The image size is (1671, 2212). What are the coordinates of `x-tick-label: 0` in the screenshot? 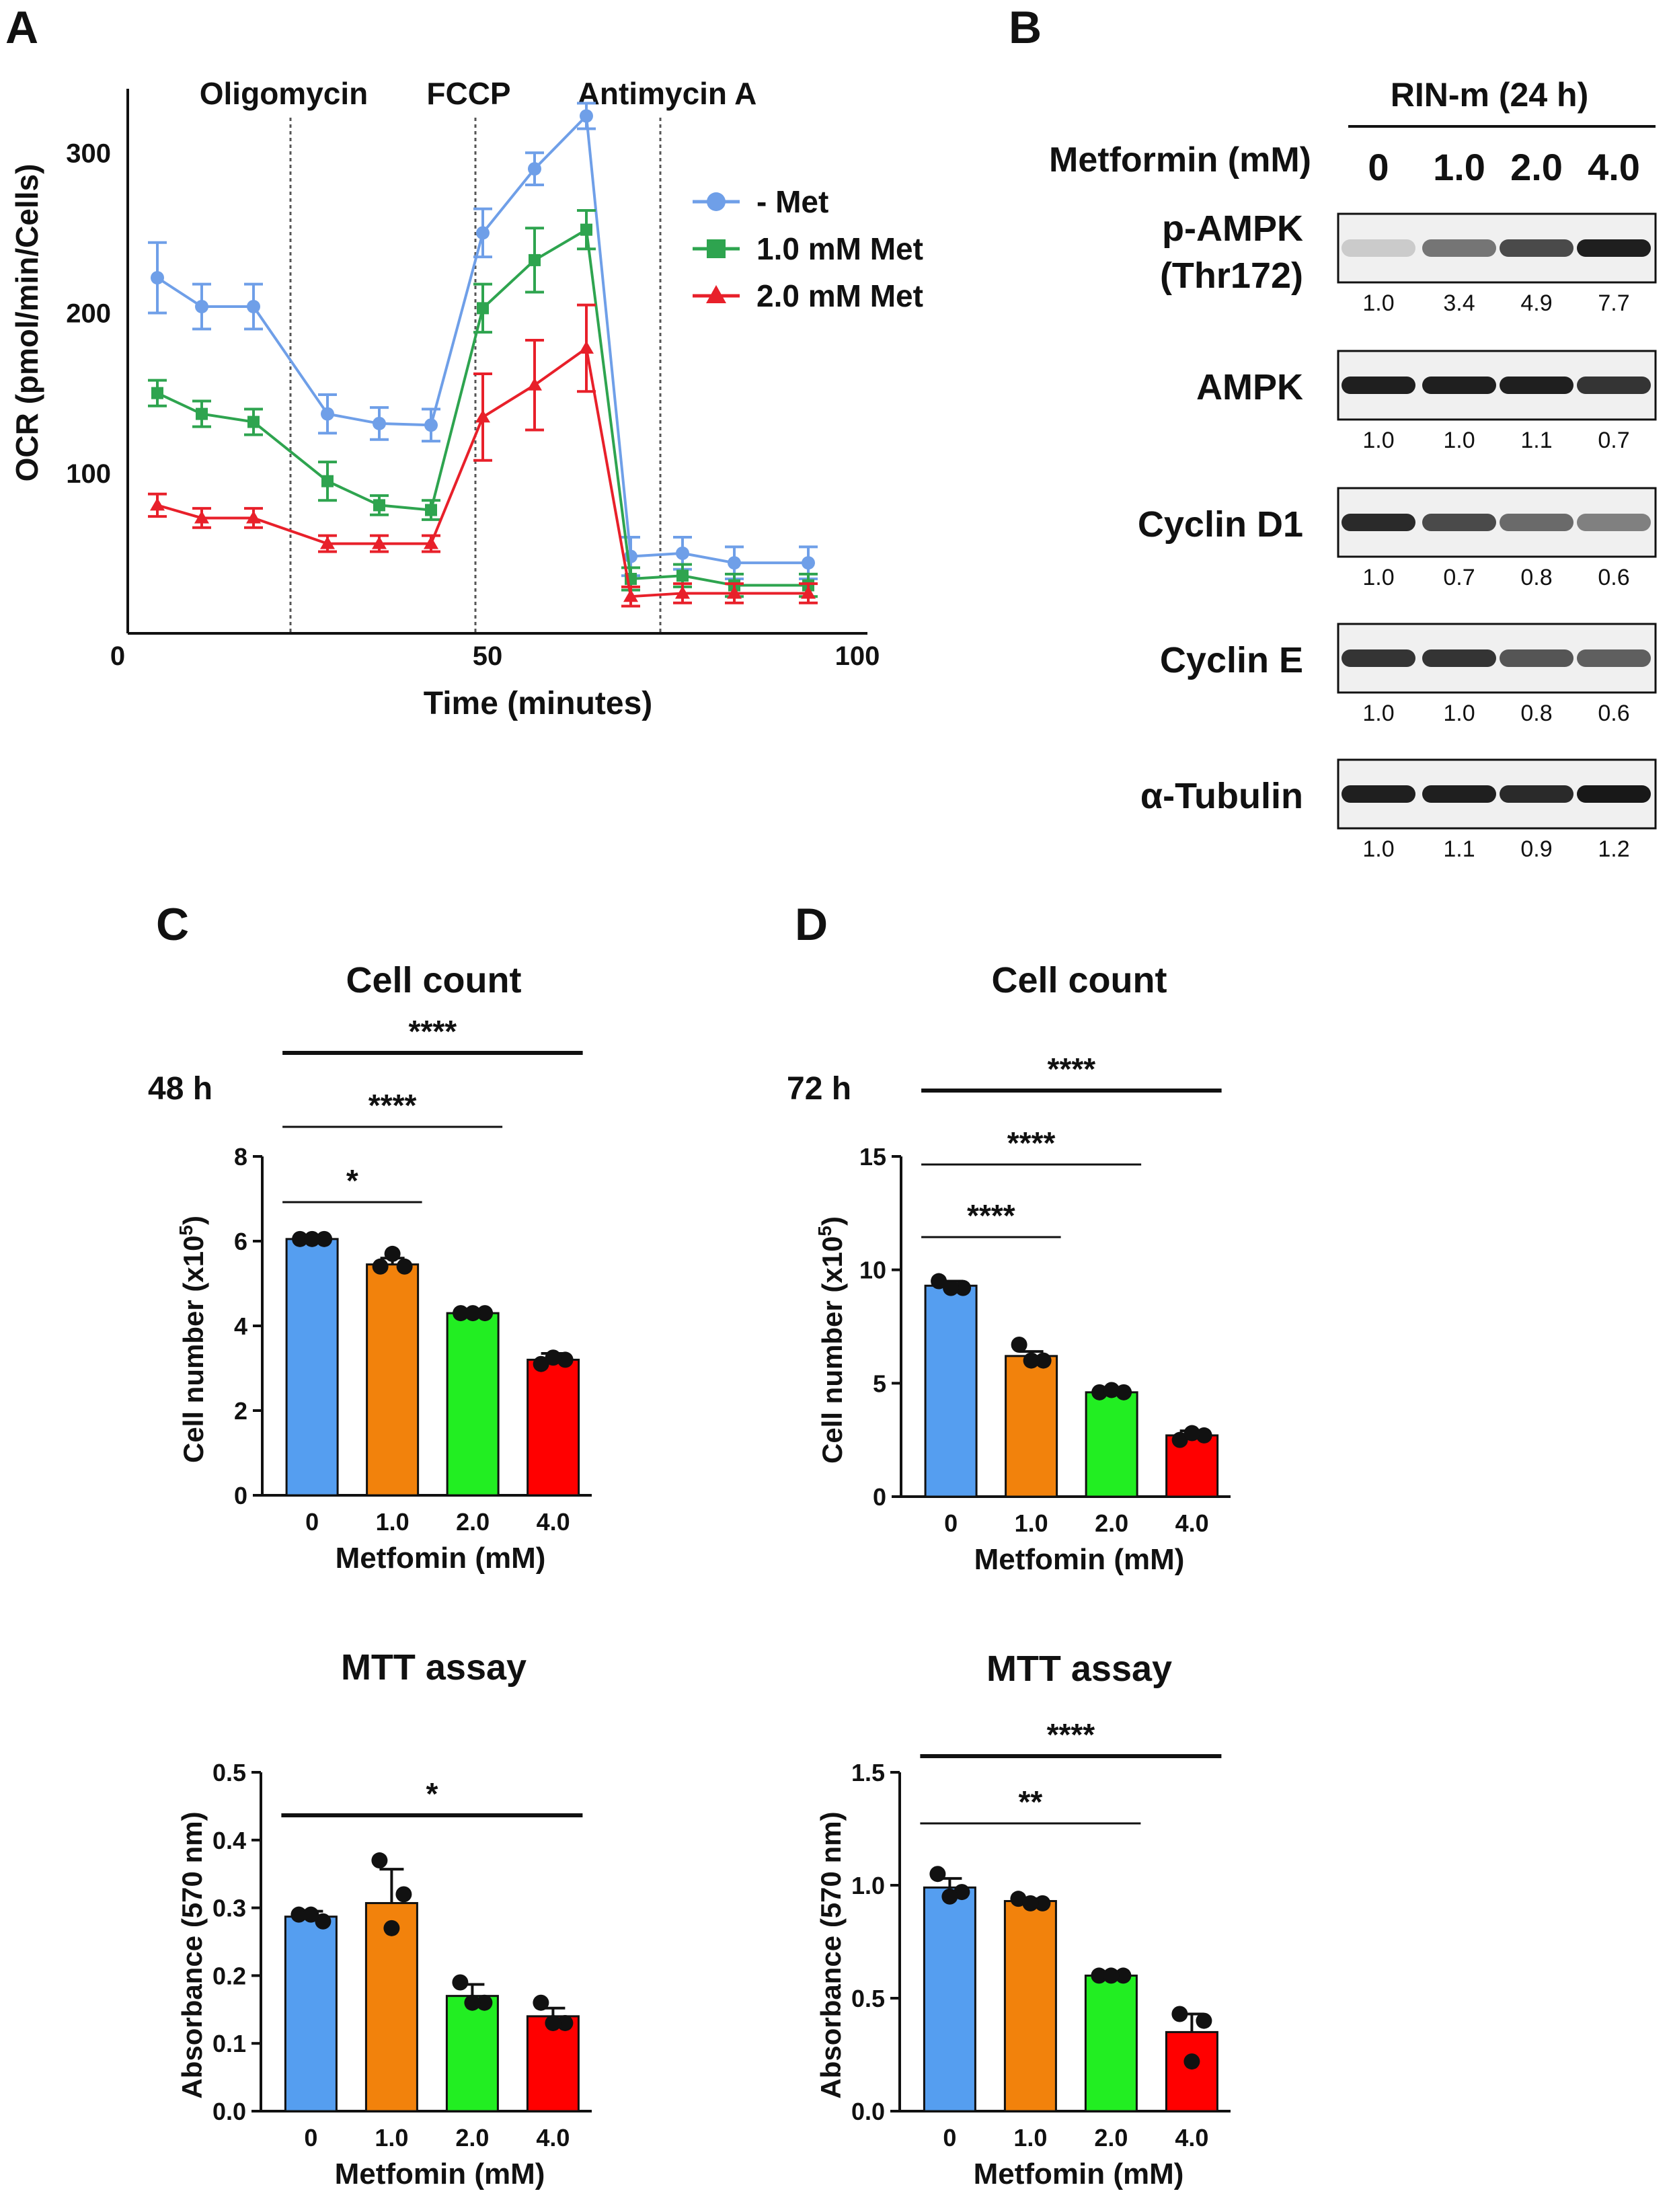 It's located at (312, 1522).